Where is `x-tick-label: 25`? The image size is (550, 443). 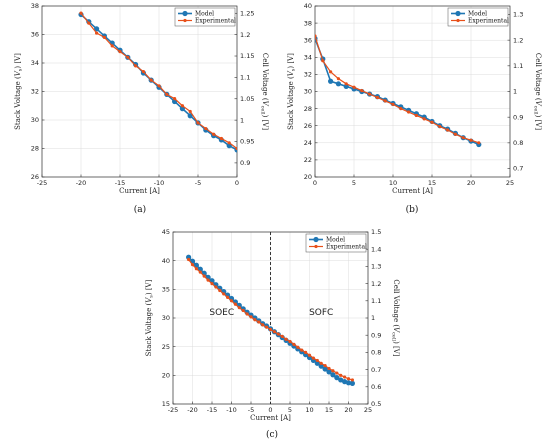 x-tick-label: 25 is located at coordinates (510, 183).